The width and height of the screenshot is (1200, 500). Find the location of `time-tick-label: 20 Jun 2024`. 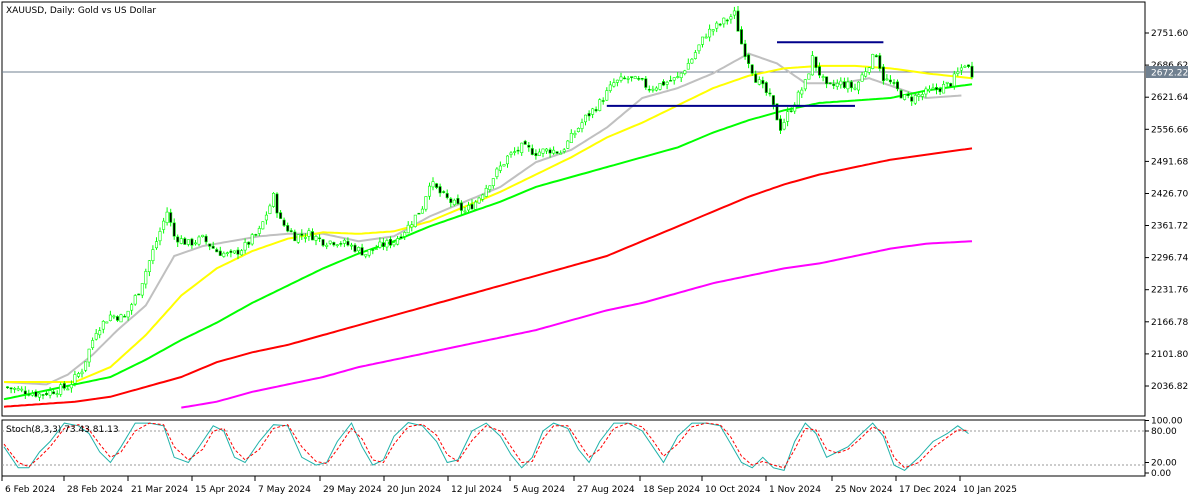

time-tick-label: 20 Jun 2024 is located at coordinates (414, 490).